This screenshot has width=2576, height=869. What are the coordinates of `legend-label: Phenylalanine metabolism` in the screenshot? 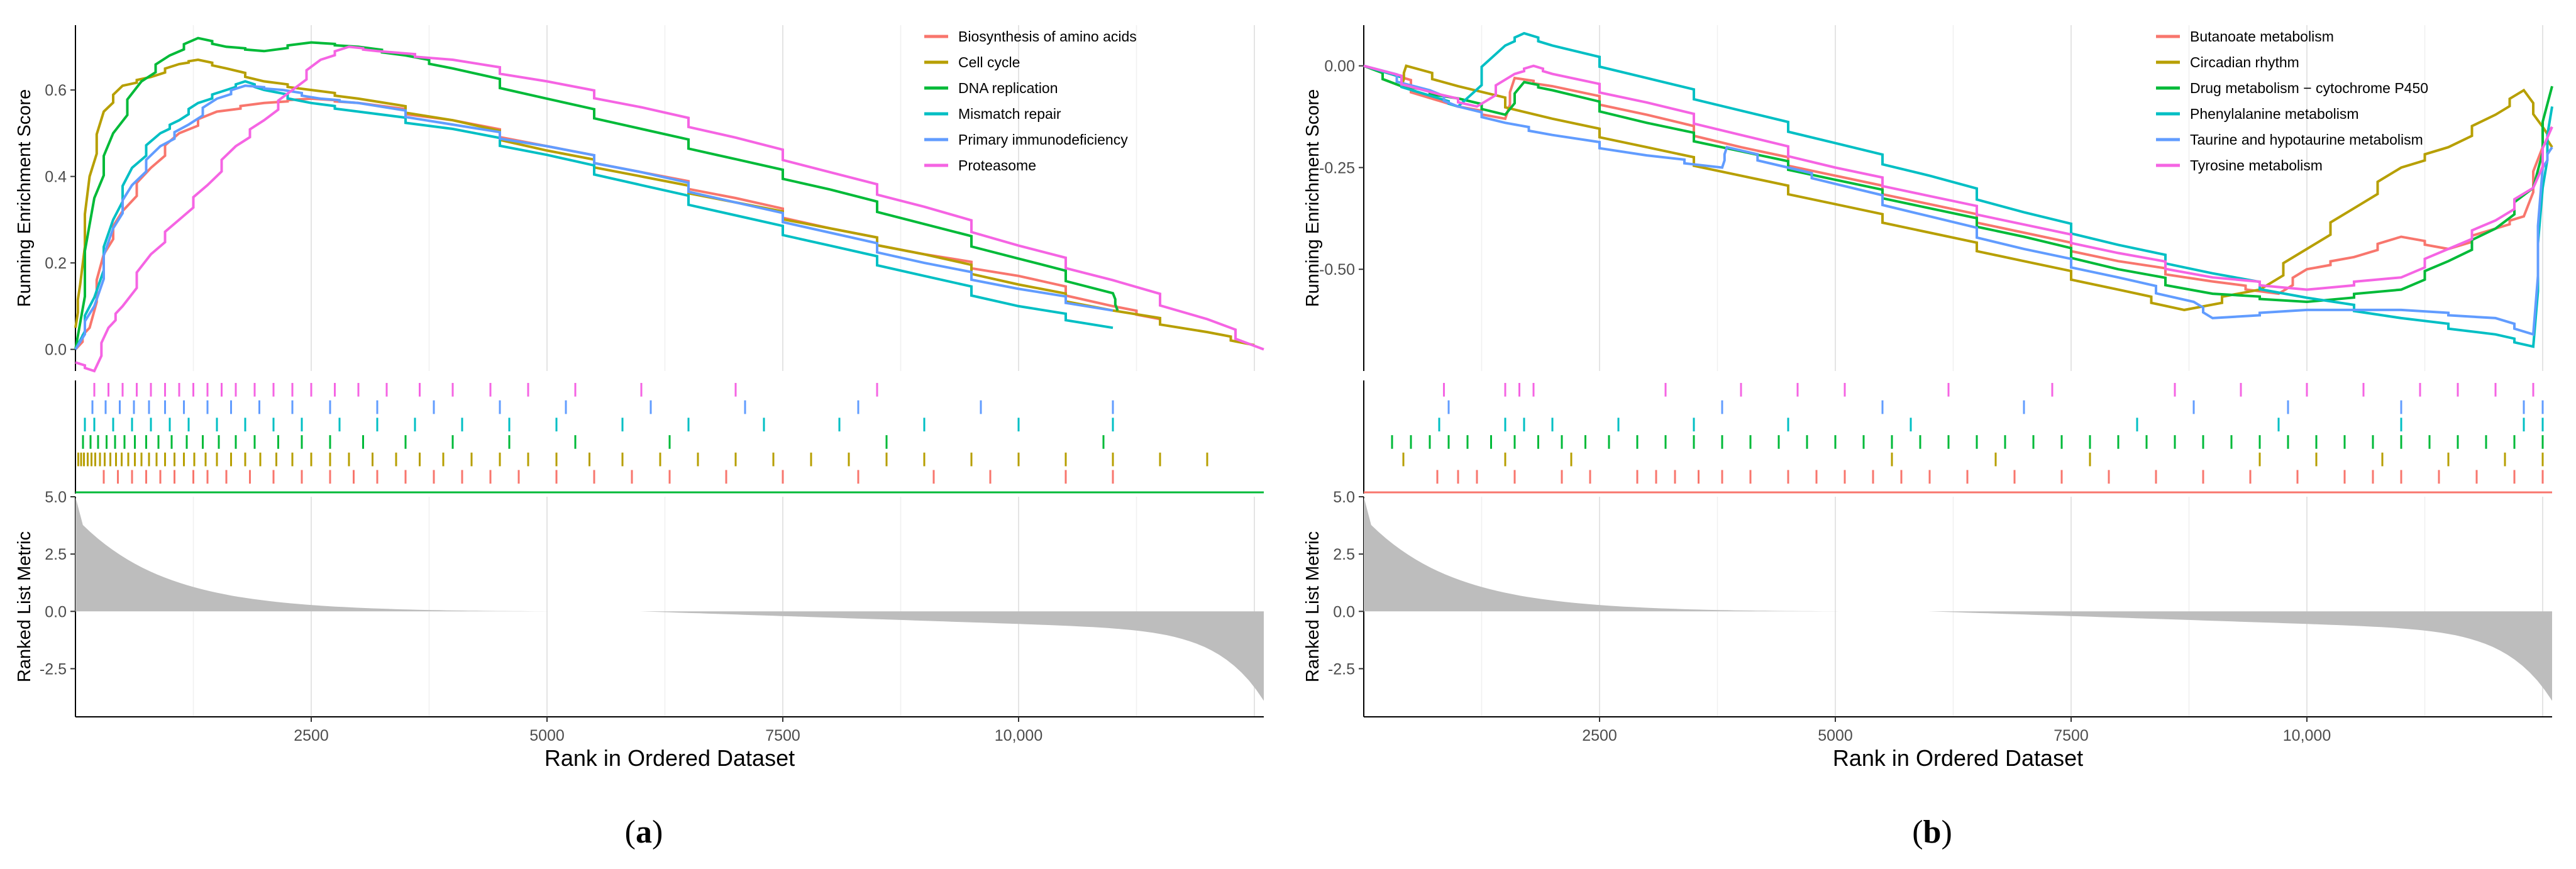 It's located at (2274, 114).